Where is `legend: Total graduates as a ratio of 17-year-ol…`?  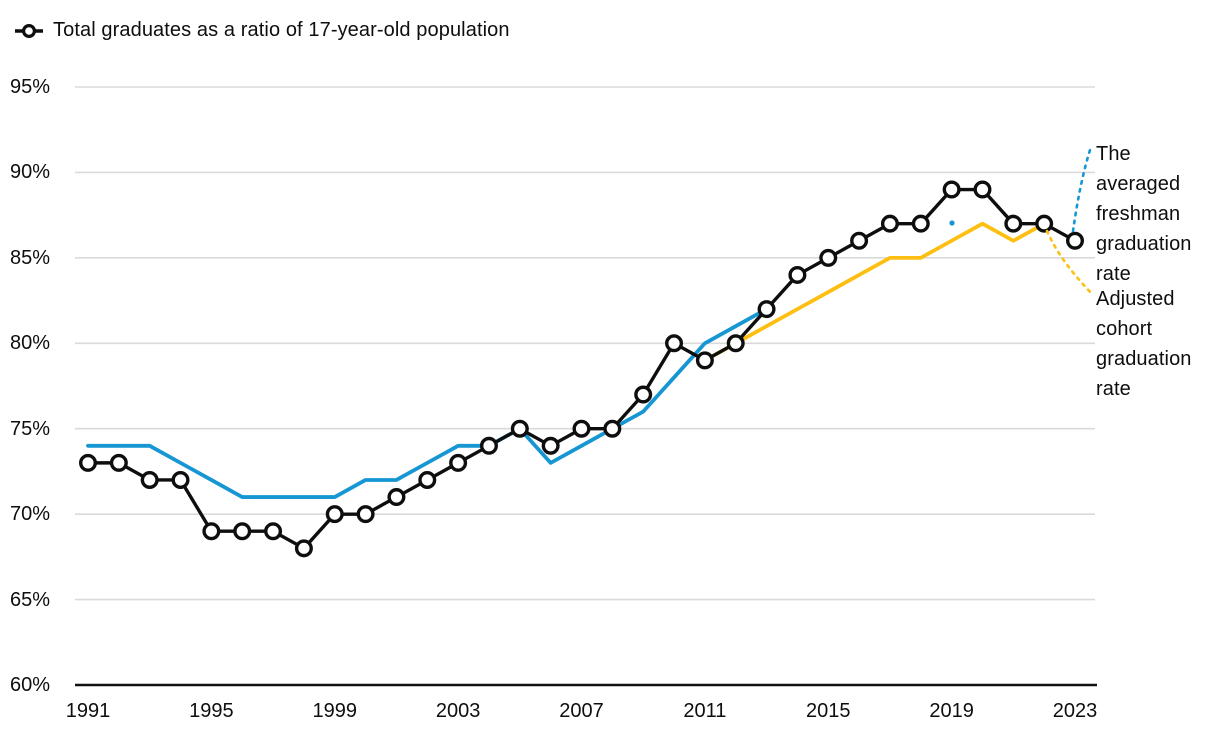
legend: Total graduates as a ratio of 17-year-ol… is located at coordinates (261, 30).